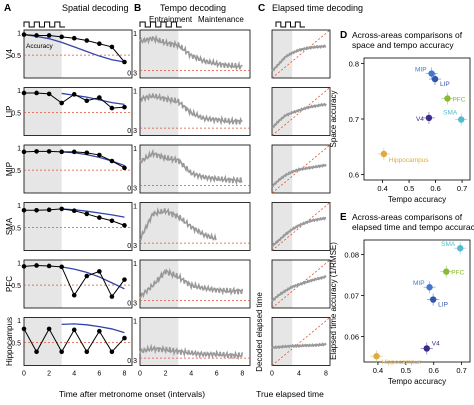 The image size is (474, 405). Describe the element at coordinates (429, 287) in the screenshot. I see `scatter-point-mip` at that location.